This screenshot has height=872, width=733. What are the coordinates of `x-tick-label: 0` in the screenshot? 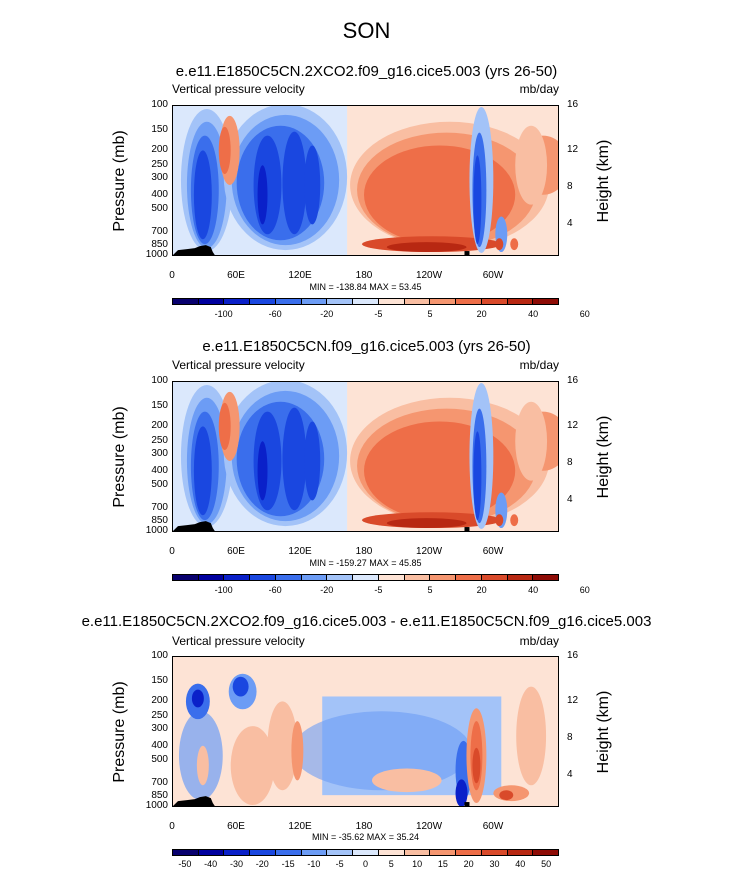 It's located at (172, 275).